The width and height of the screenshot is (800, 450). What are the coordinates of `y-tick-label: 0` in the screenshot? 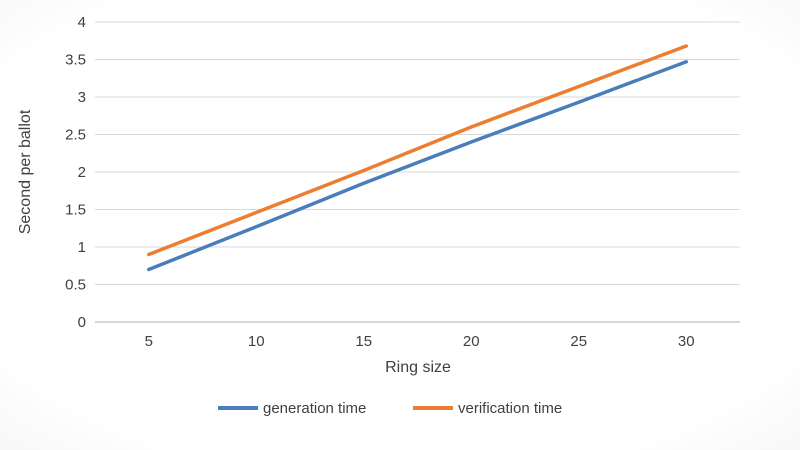 It's located at (82, 322).